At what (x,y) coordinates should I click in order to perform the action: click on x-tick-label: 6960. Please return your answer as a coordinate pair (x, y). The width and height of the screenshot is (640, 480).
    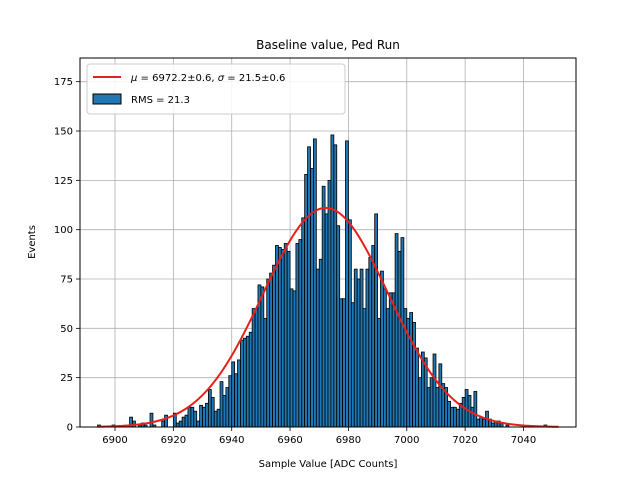
    Looking at the image, I should click on (289, 440).